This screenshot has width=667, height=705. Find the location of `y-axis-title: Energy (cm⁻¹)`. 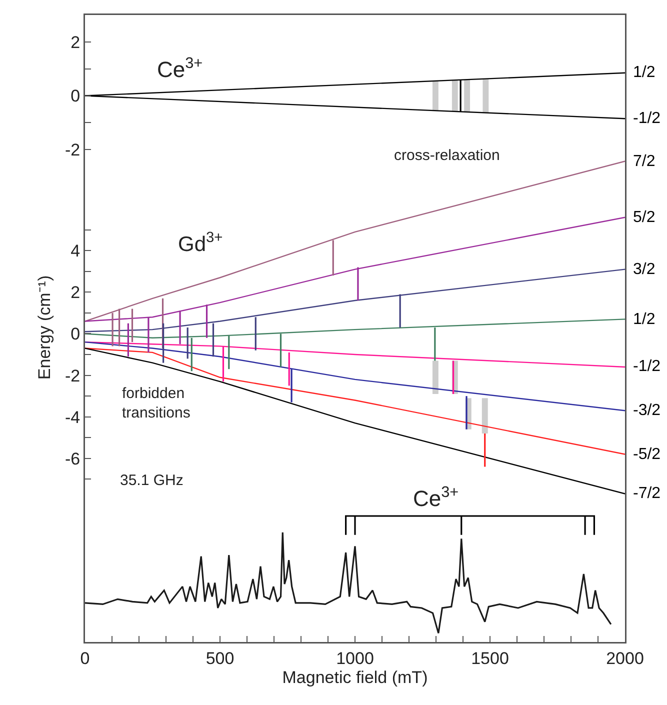

y-axis-title: Energy (cm⁻¹) is located at coordinates (44, 327).